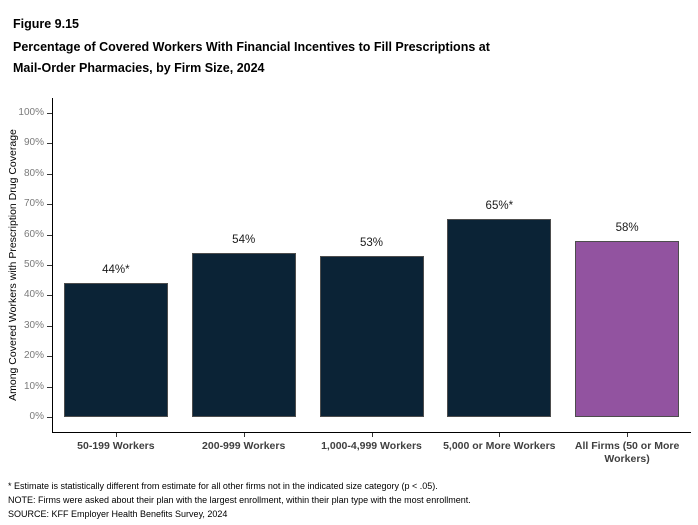  What do you see at coordinates (244, 446) in the screenshot?
I see `x-tick-label: 200-999 Workers` at bounding box center [244, 446].